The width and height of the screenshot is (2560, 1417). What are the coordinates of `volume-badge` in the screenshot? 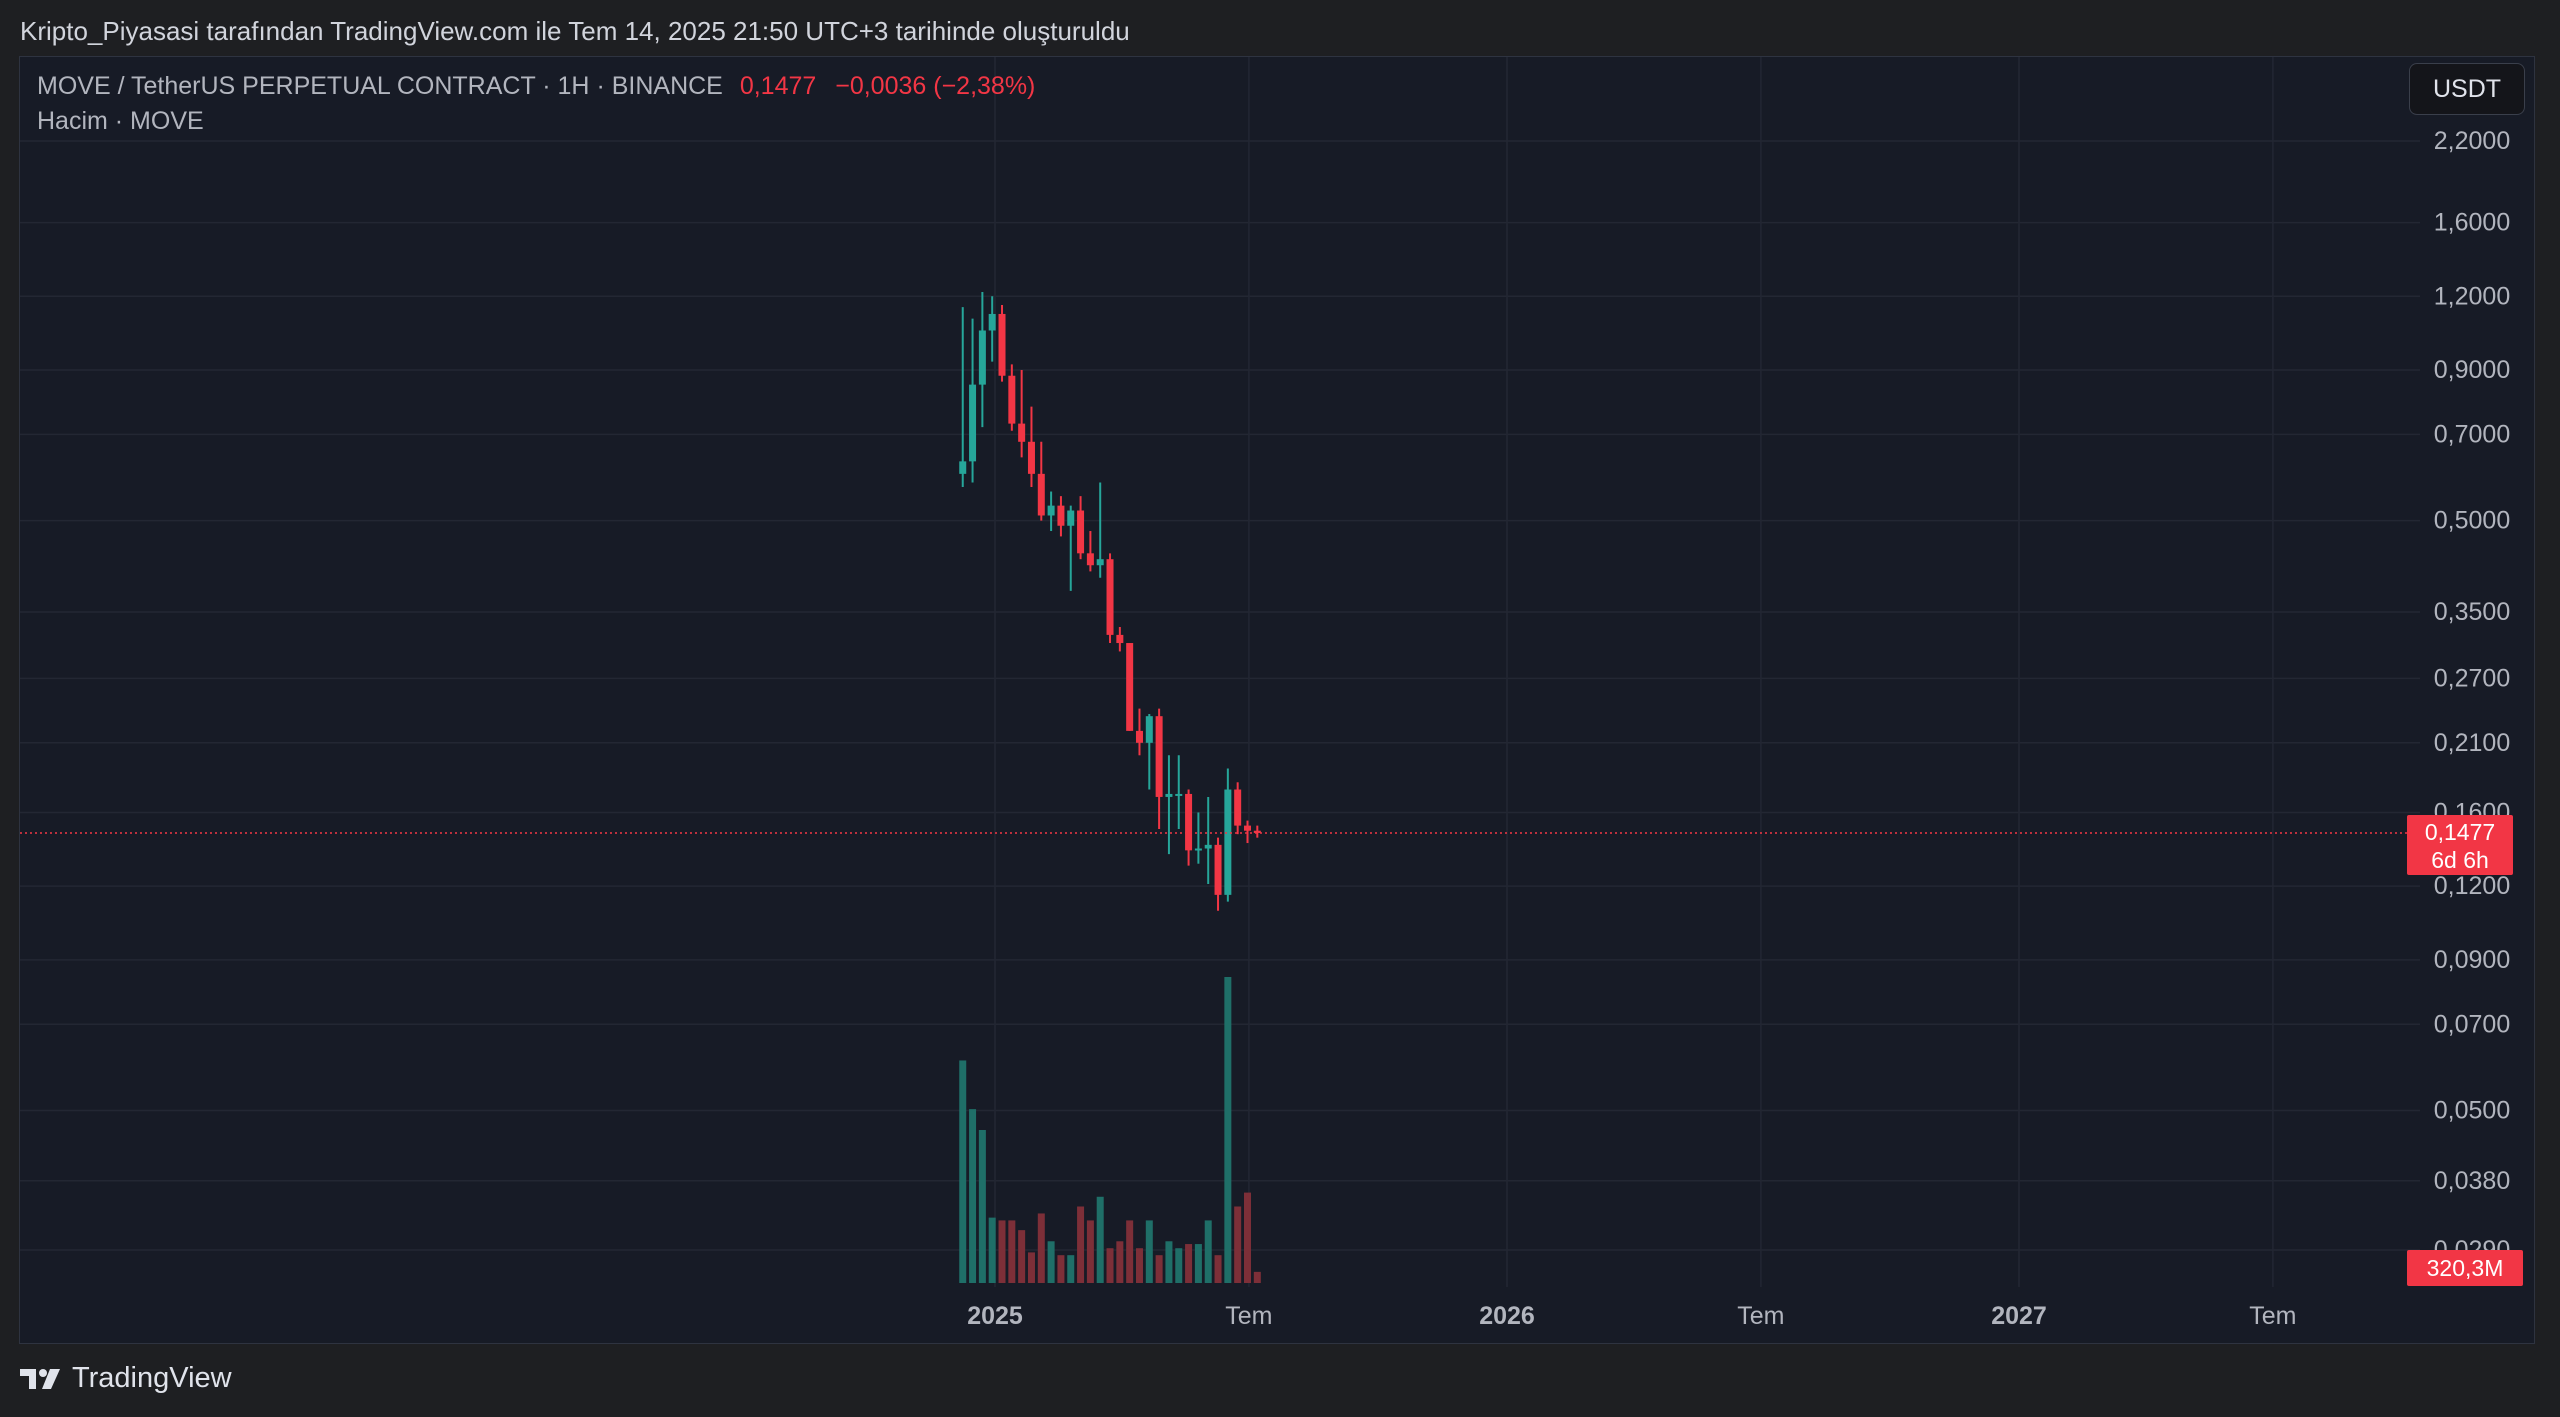 It's located at (2465, 1268).